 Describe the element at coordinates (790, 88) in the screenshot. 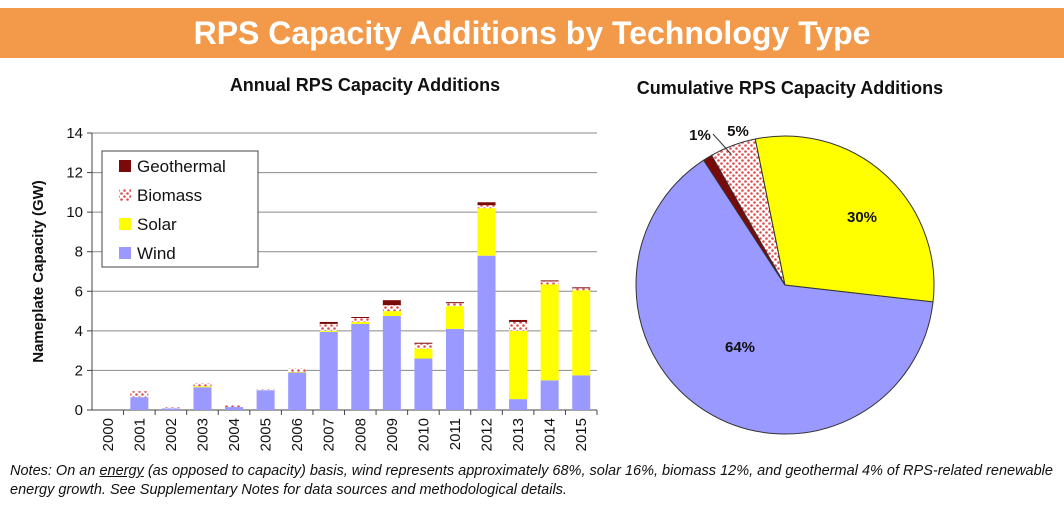

I see `pie-chart-title: Cumulative RPS Capacity Additions` at that location.